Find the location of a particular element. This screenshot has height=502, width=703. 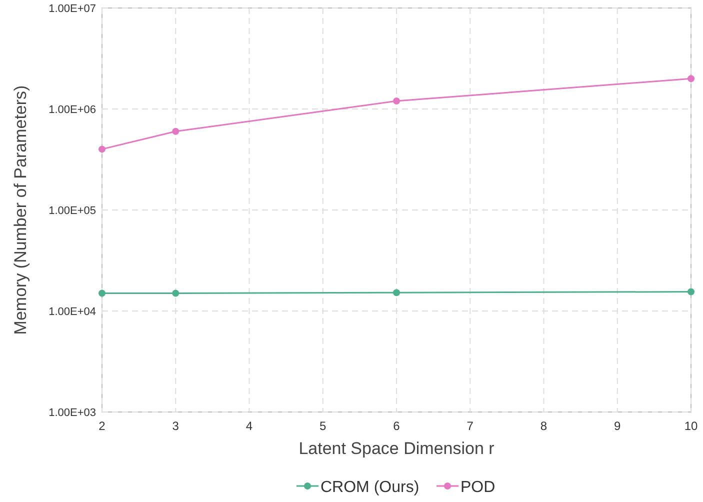

x-tick-label: 5 is located at coordinates (323, 426).